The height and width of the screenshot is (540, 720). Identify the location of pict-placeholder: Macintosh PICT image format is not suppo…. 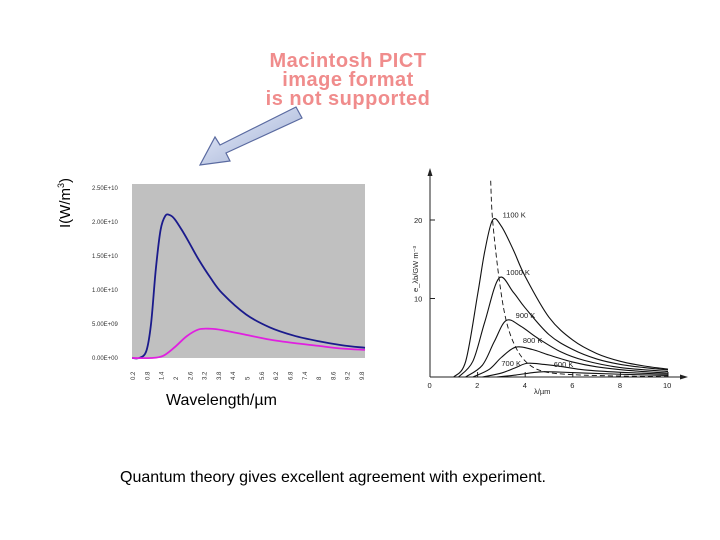
(348, 80).